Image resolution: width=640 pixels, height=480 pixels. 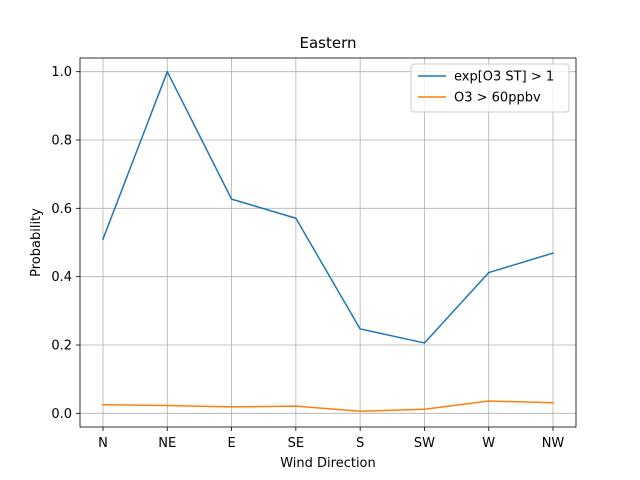 What do you see at coordinates (360, 443) in the screenshot?
I see `x-tick-label-s: S` at bounding box center [360, 443].